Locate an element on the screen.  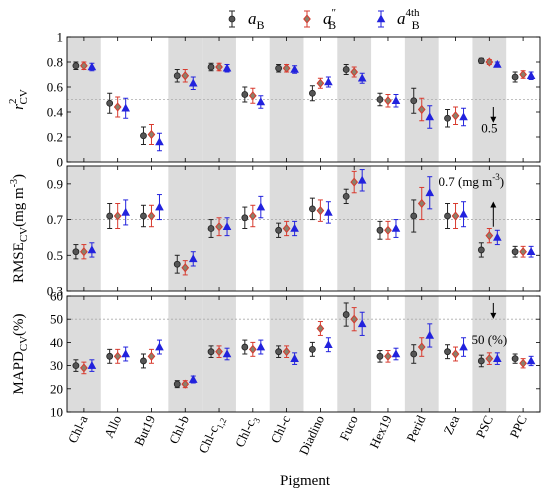
category-label: PSC is located at coordinates (484, 426).